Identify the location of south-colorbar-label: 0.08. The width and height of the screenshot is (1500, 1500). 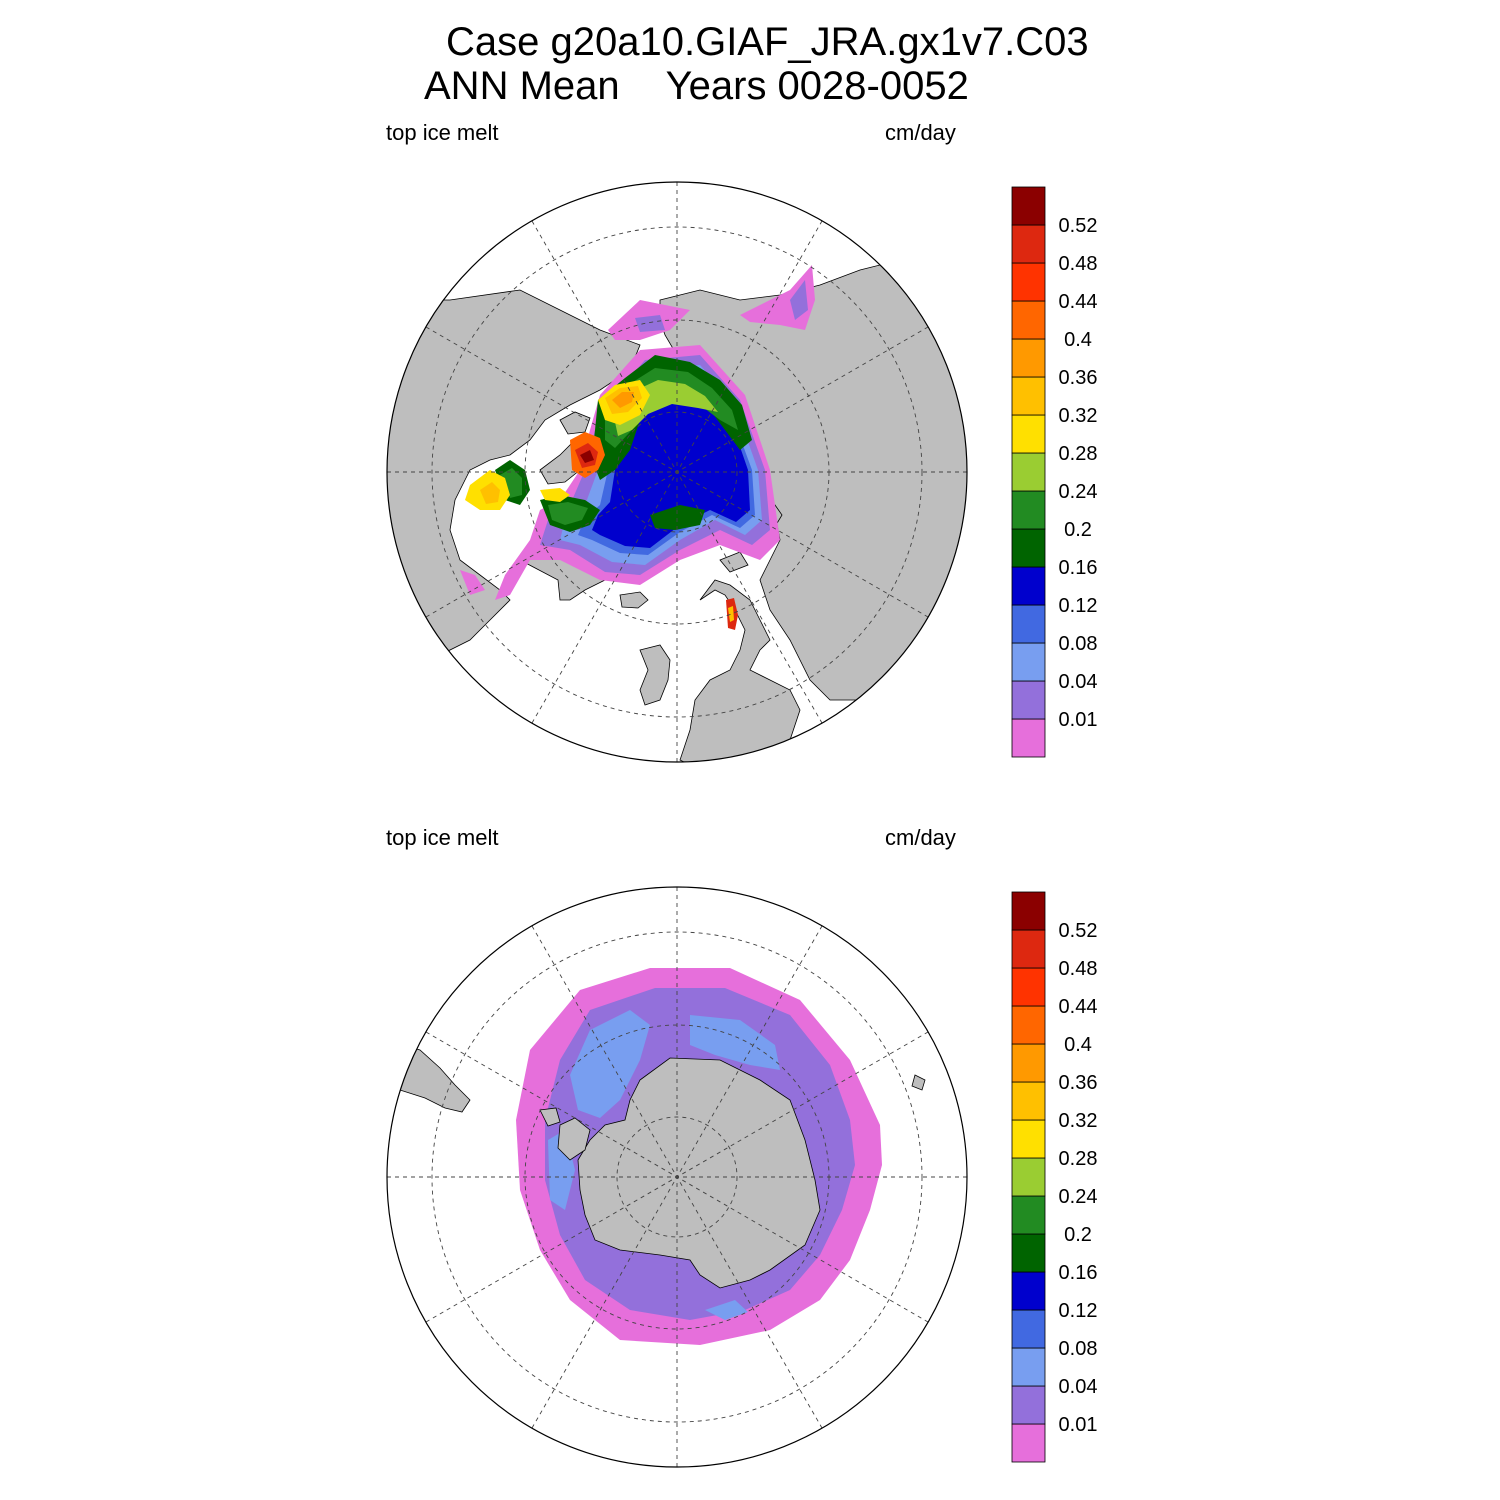
(1078, 1349).